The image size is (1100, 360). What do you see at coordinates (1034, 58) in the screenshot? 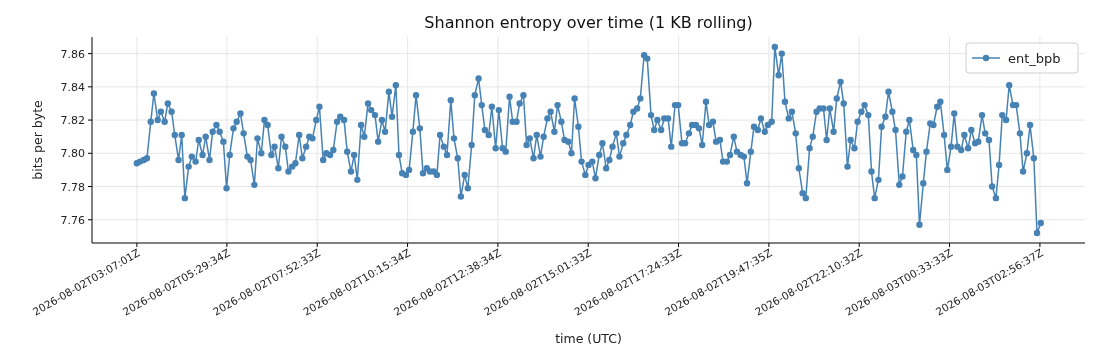
I see `legend-label: ent_bpb` at bounding box center [1034, 58].